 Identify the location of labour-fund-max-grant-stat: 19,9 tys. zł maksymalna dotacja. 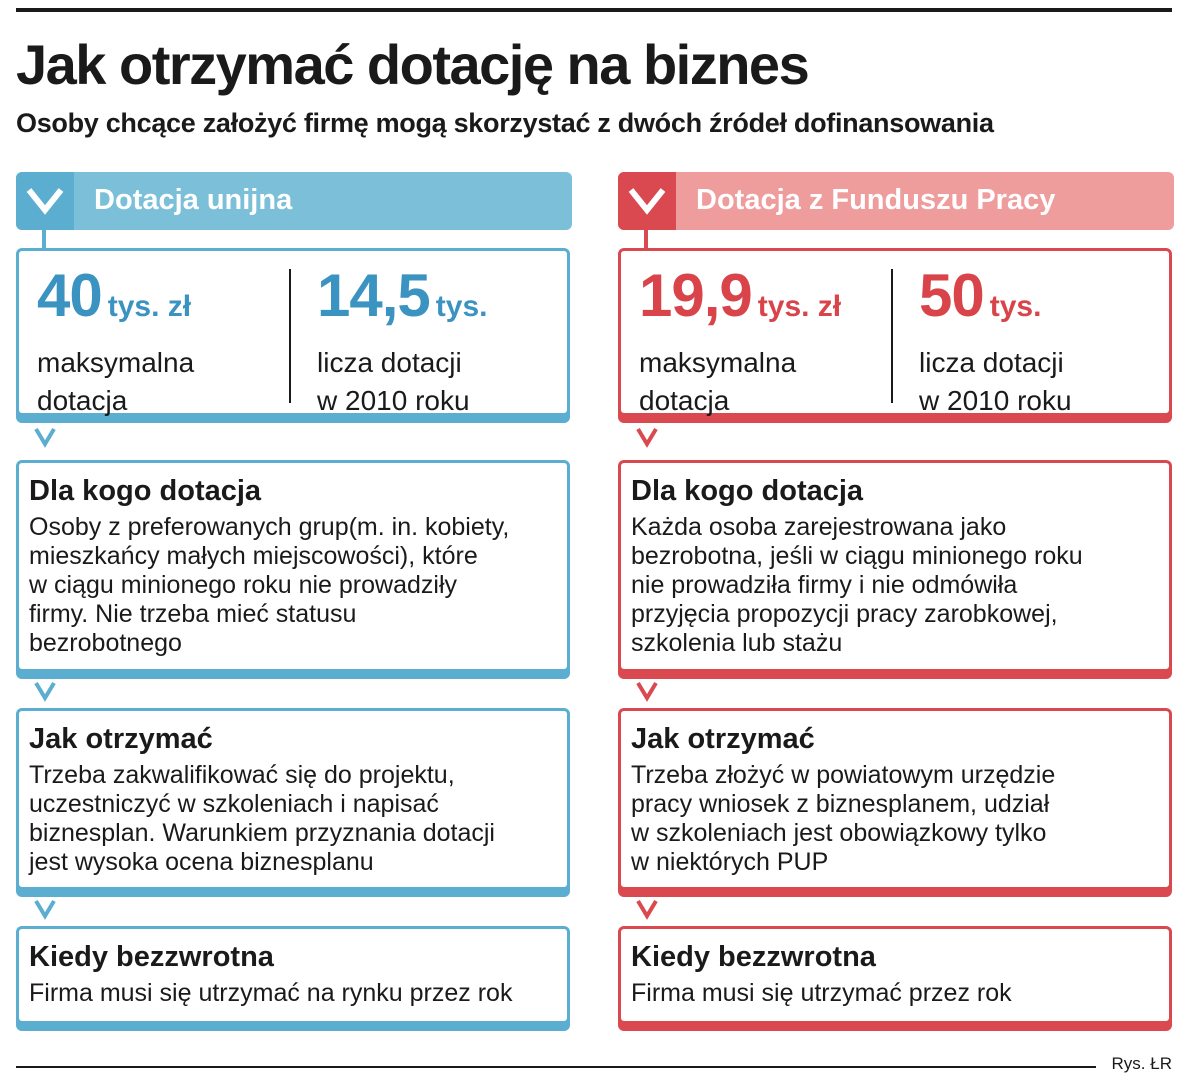
(740, 340).